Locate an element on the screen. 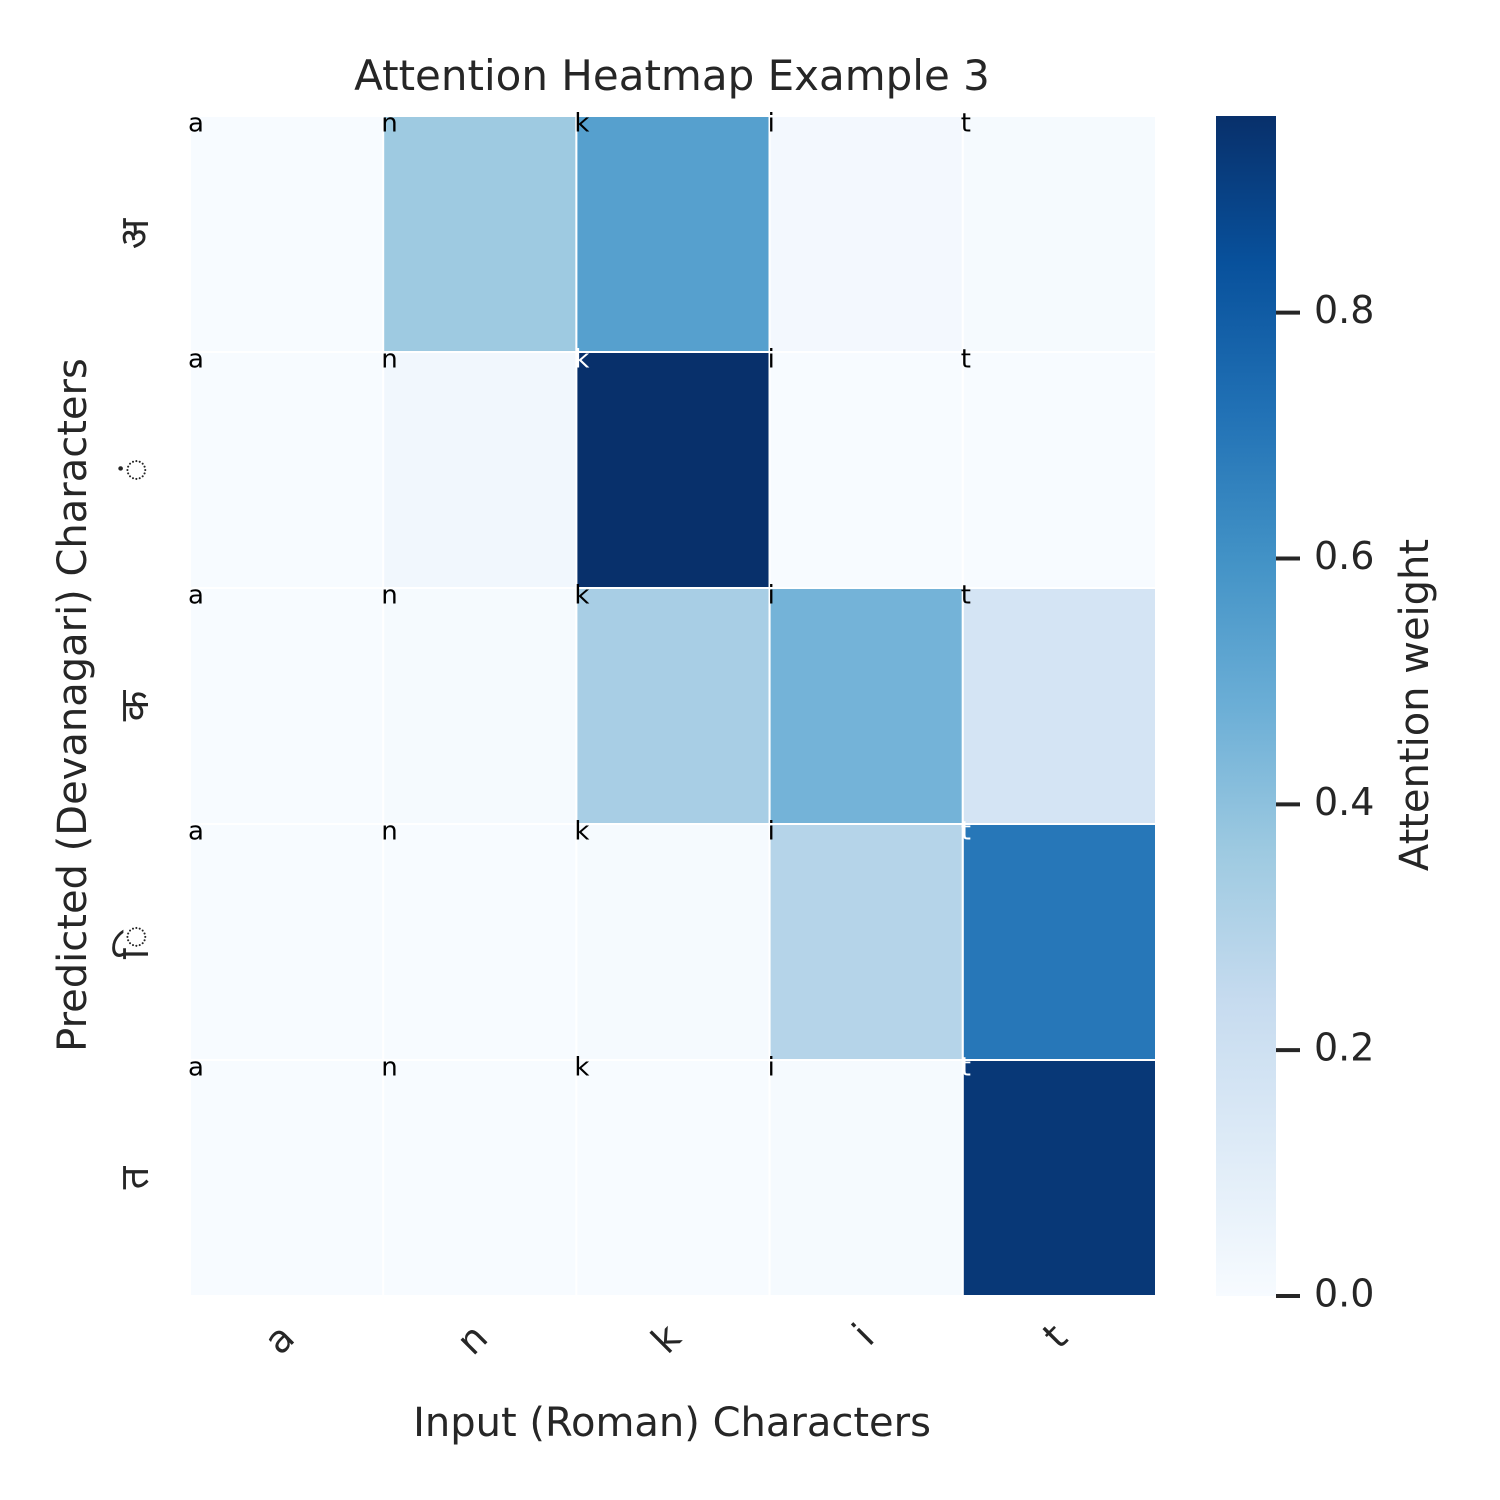 Image resolution: width=1500 pixels, height=1500 pixels. colorbar-label: Attention weight is located at coordinates (1415, 705).